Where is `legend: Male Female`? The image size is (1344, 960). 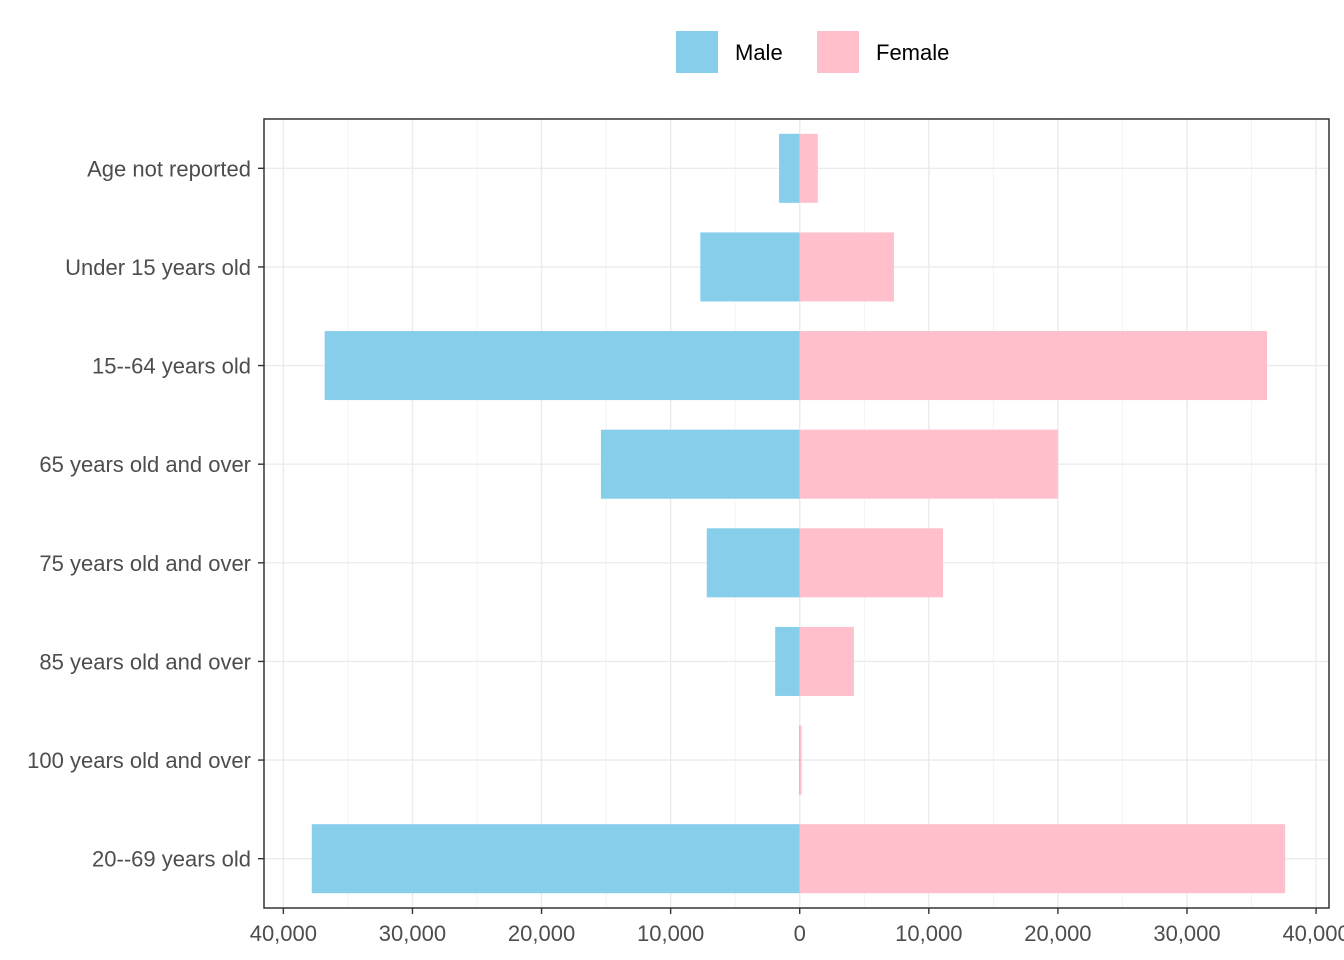 legend: Male Female is located at coordinates (812, 52).